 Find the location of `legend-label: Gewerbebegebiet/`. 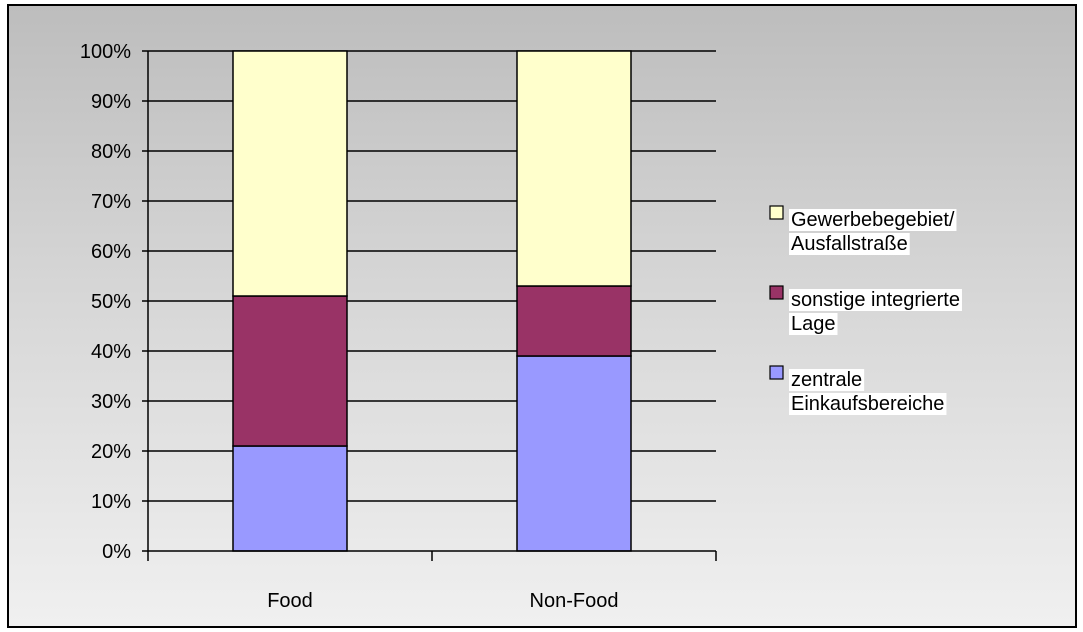

legend-label: Gewerbebegebiet/ is located at coordinates (873, 220).